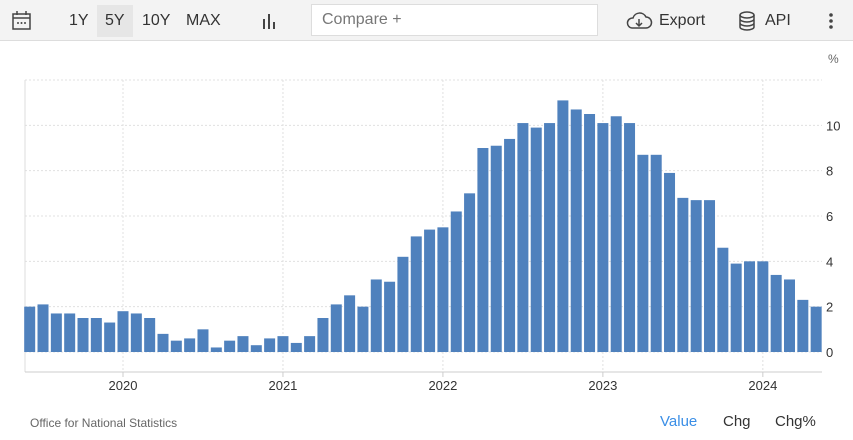 The width and height of the screenshot is (853, 440). What do you see at coordinates (123, 385) in the screenshot?
I see `x-tick-label: 2020` at bounding box center [123, 385].